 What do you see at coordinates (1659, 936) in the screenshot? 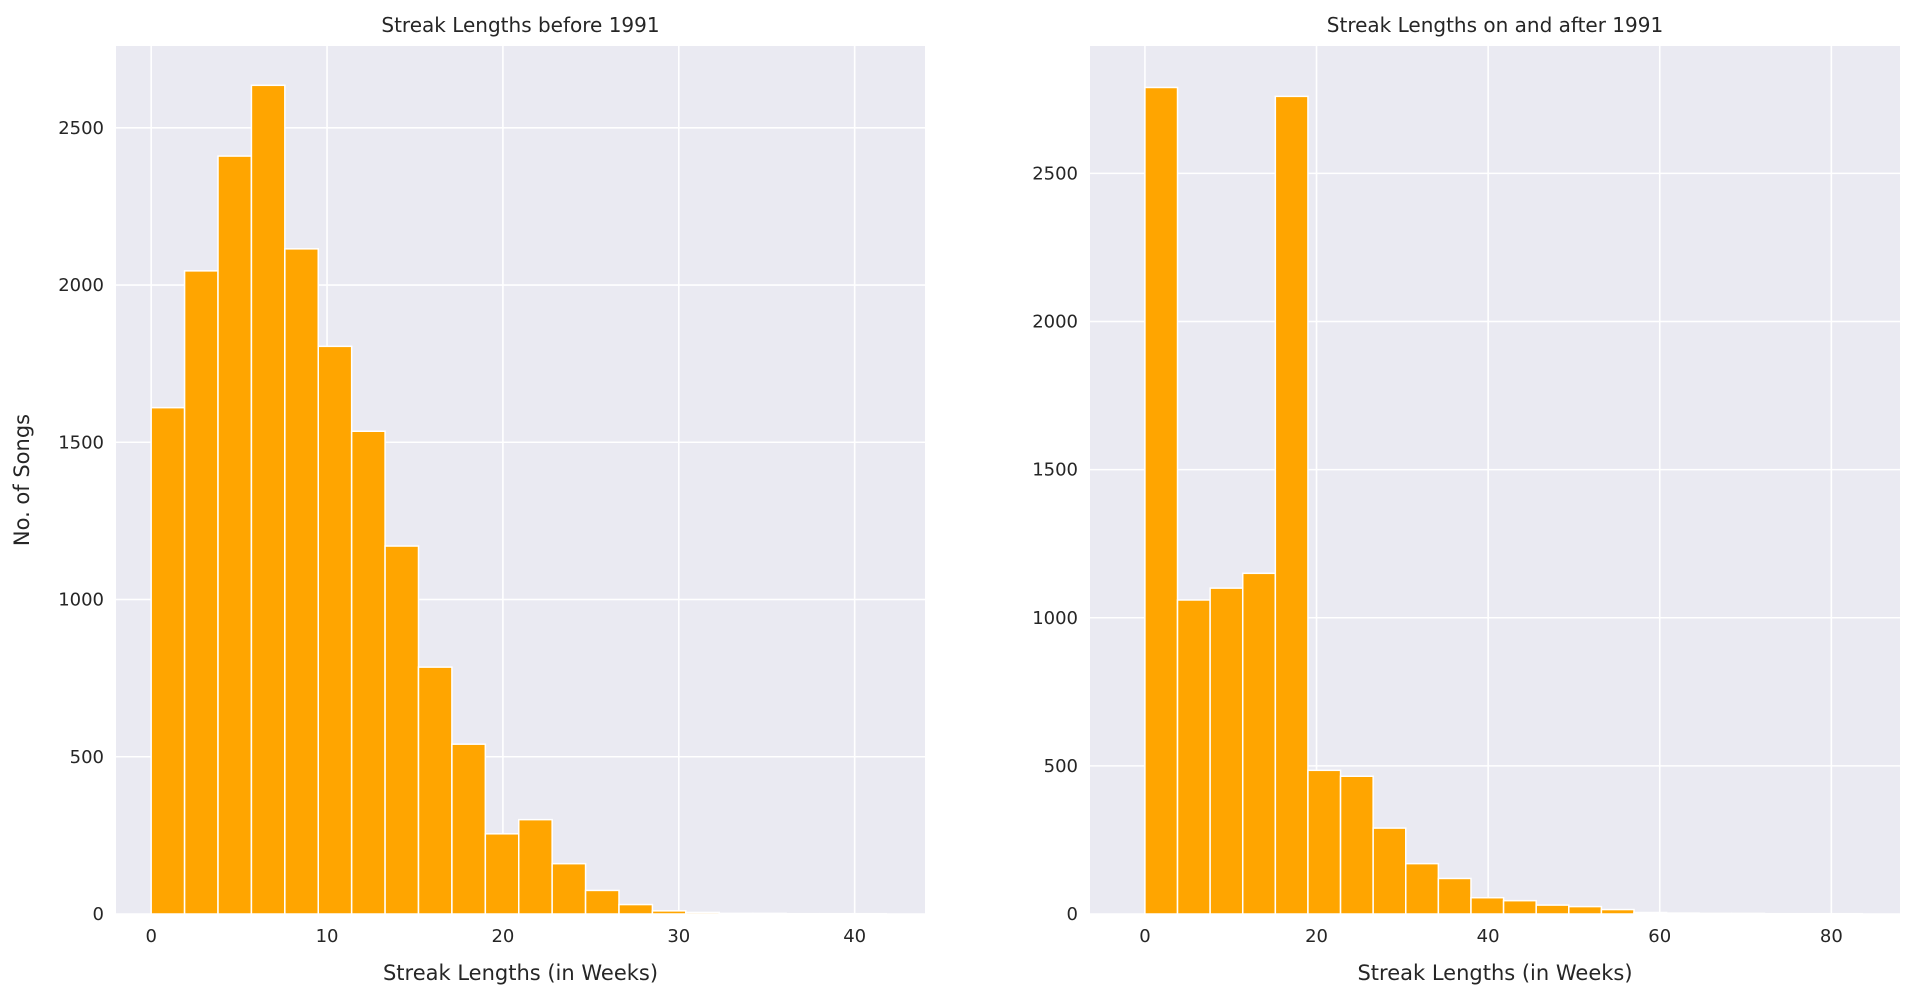
I see `x-tick-label: 60` at bounding box center [1659, 936].